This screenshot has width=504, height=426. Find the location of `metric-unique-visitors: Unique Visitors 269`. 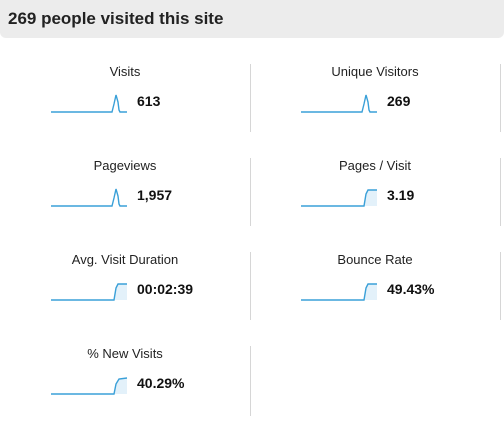

metric-unique-visitors: Unique Visitors 269 is located at coordinates (375, 104).